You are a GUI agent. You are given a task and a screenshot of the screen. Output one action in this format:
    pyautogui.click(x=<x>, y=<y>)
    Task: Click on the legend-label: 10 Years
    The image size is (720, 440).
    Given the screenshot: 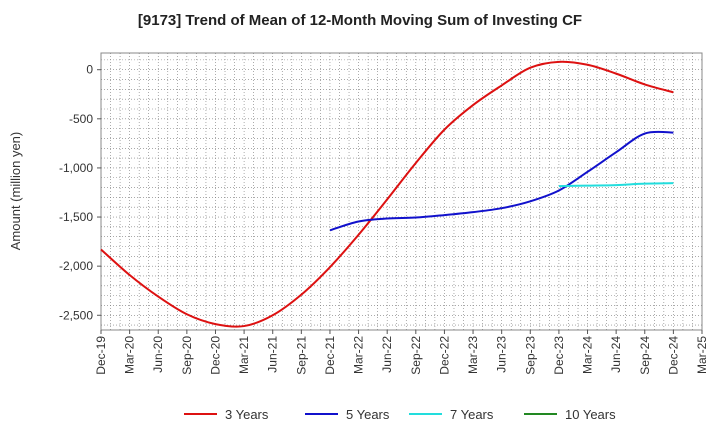 What is the action you would take?
    pyautogui.click(x=590, y=414)
    